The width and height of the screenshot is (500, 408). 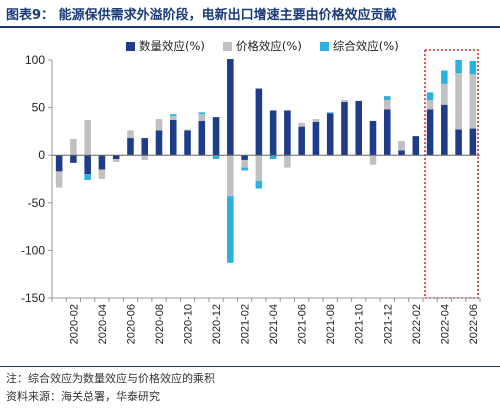 I want to click on footer-rule, so click(x=250, y=366).